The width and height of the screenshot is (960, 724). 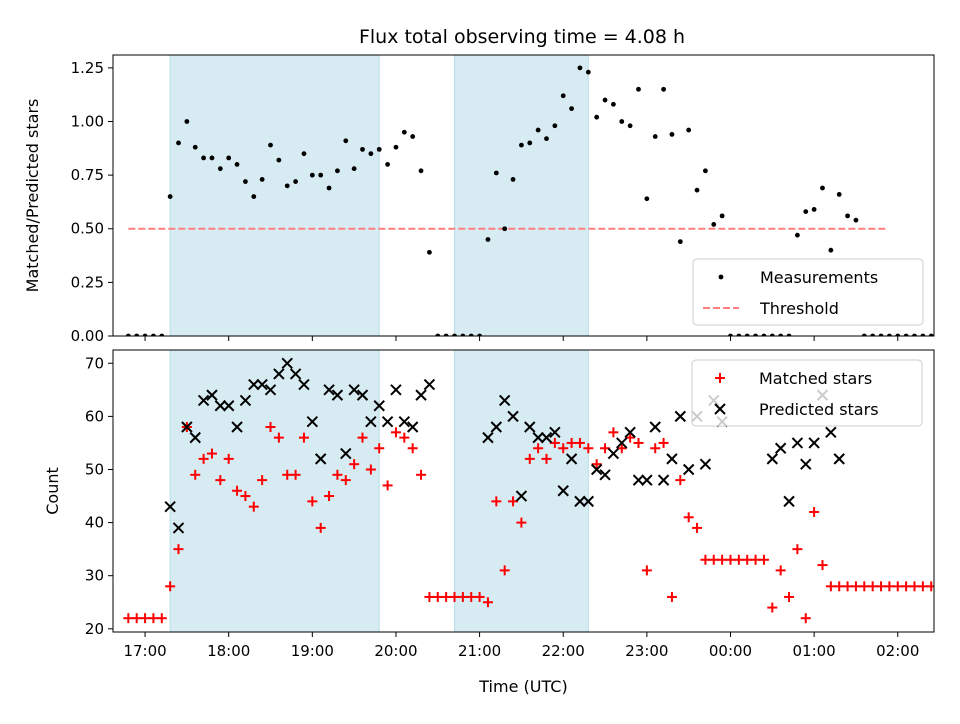 What do you see at coordinates (395, 651) in the screenshot?
I see `x-tick-label: 20:00` at bounding box center [395, 651].